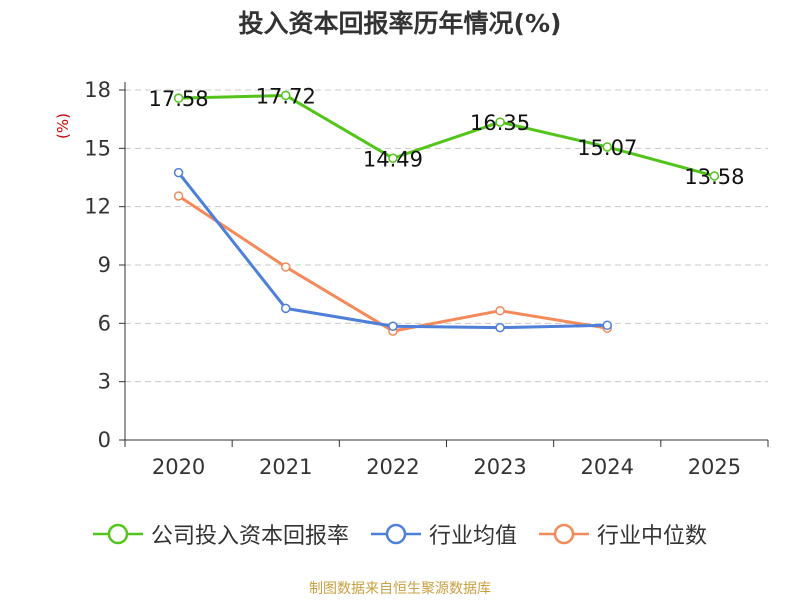 The width and height of the screenshot is (800, 600). I want to click on data-labels: 17.58 17.72 14.49 16.35 15.07 13.58, so click(447, 136).